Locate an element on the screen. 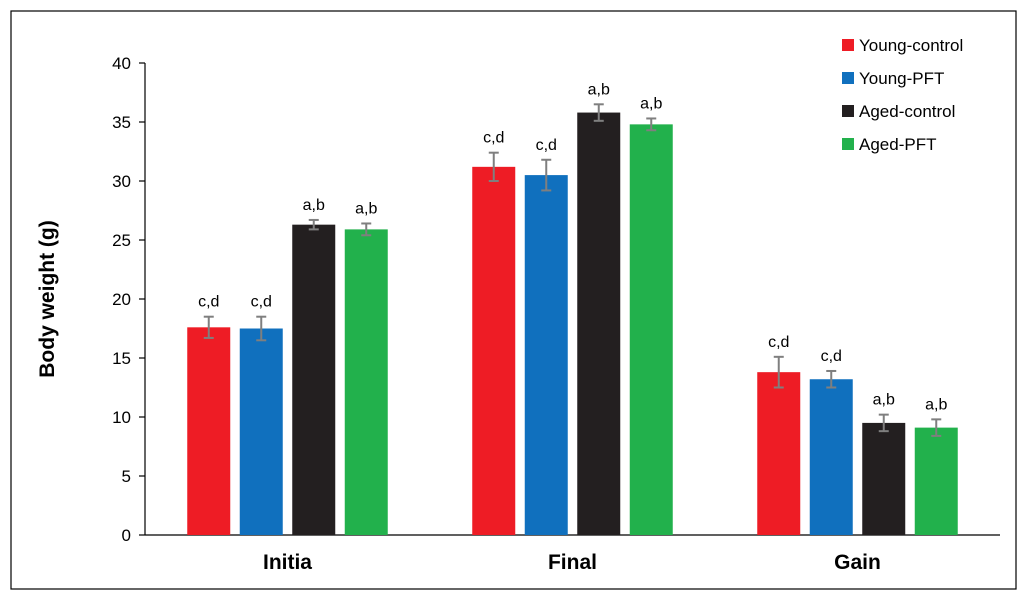  y-axis-title: Body weight (g) is located at coordinates (47, 298).